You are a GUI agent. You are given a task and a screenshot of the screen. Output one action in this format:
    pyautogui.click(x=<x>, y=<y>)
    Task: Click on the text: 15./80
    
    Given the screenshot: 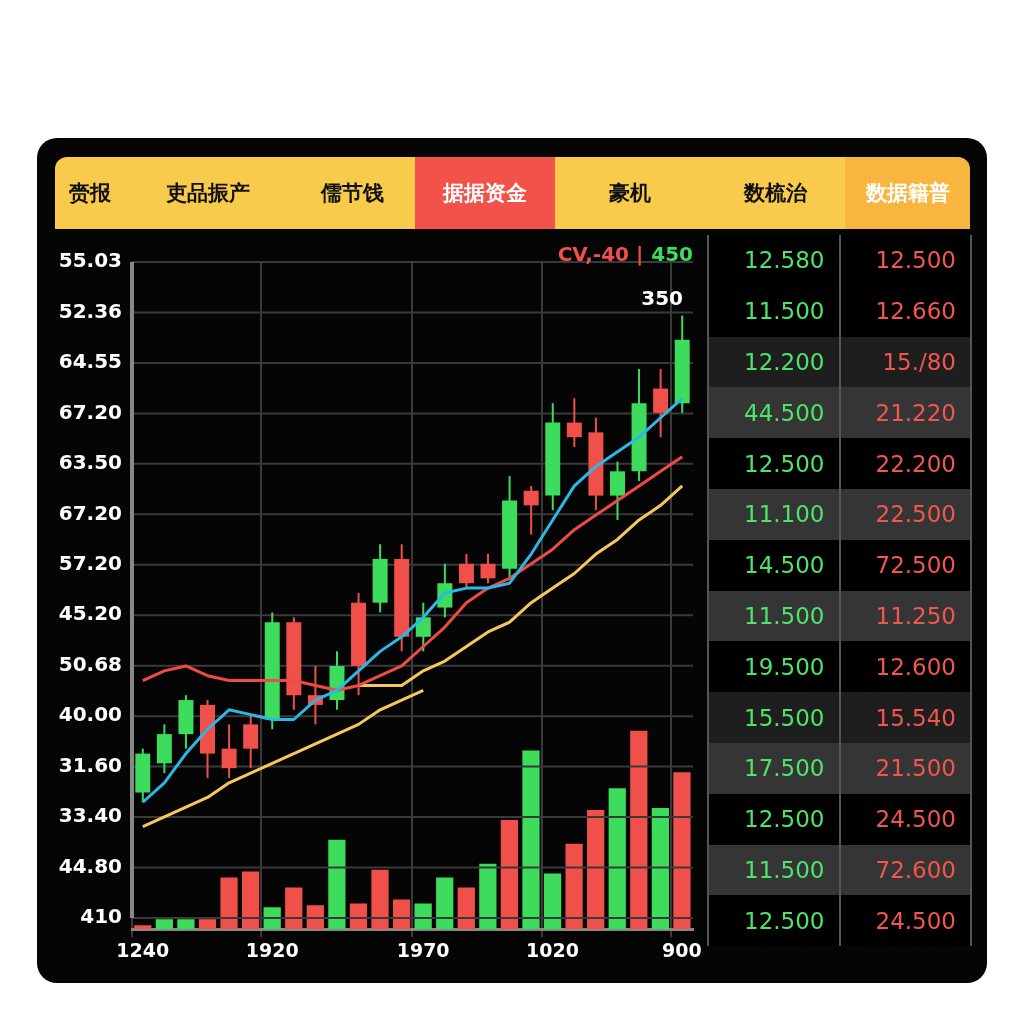 What is the action you would take?
    pyautogui.click(x=919, y=361)
    